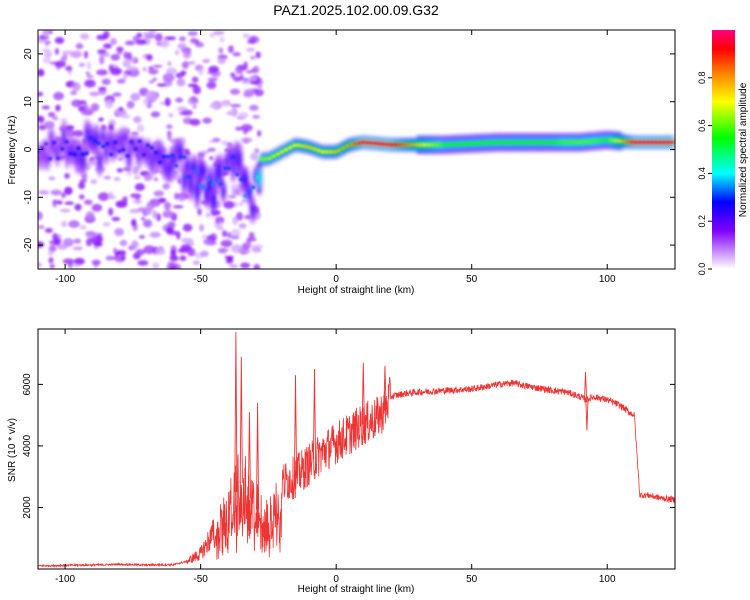 The image size is (750, 600). Describe the element at coordinates (702, 221) in the screenshot. I see `colorbar-tick-label: 0.2` at that location.